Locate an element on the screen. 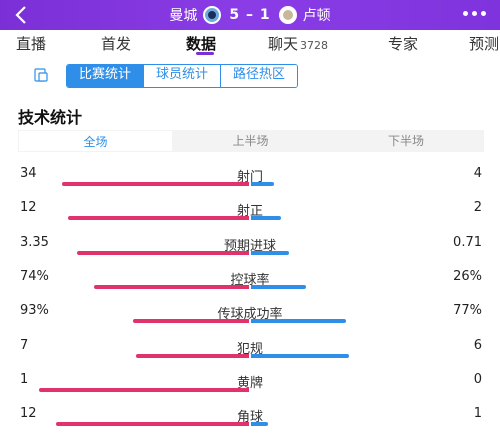 The height and width of the screenshot is (440, 500). stat-row: 12 角球 1 is located at coordinates (250, 420).